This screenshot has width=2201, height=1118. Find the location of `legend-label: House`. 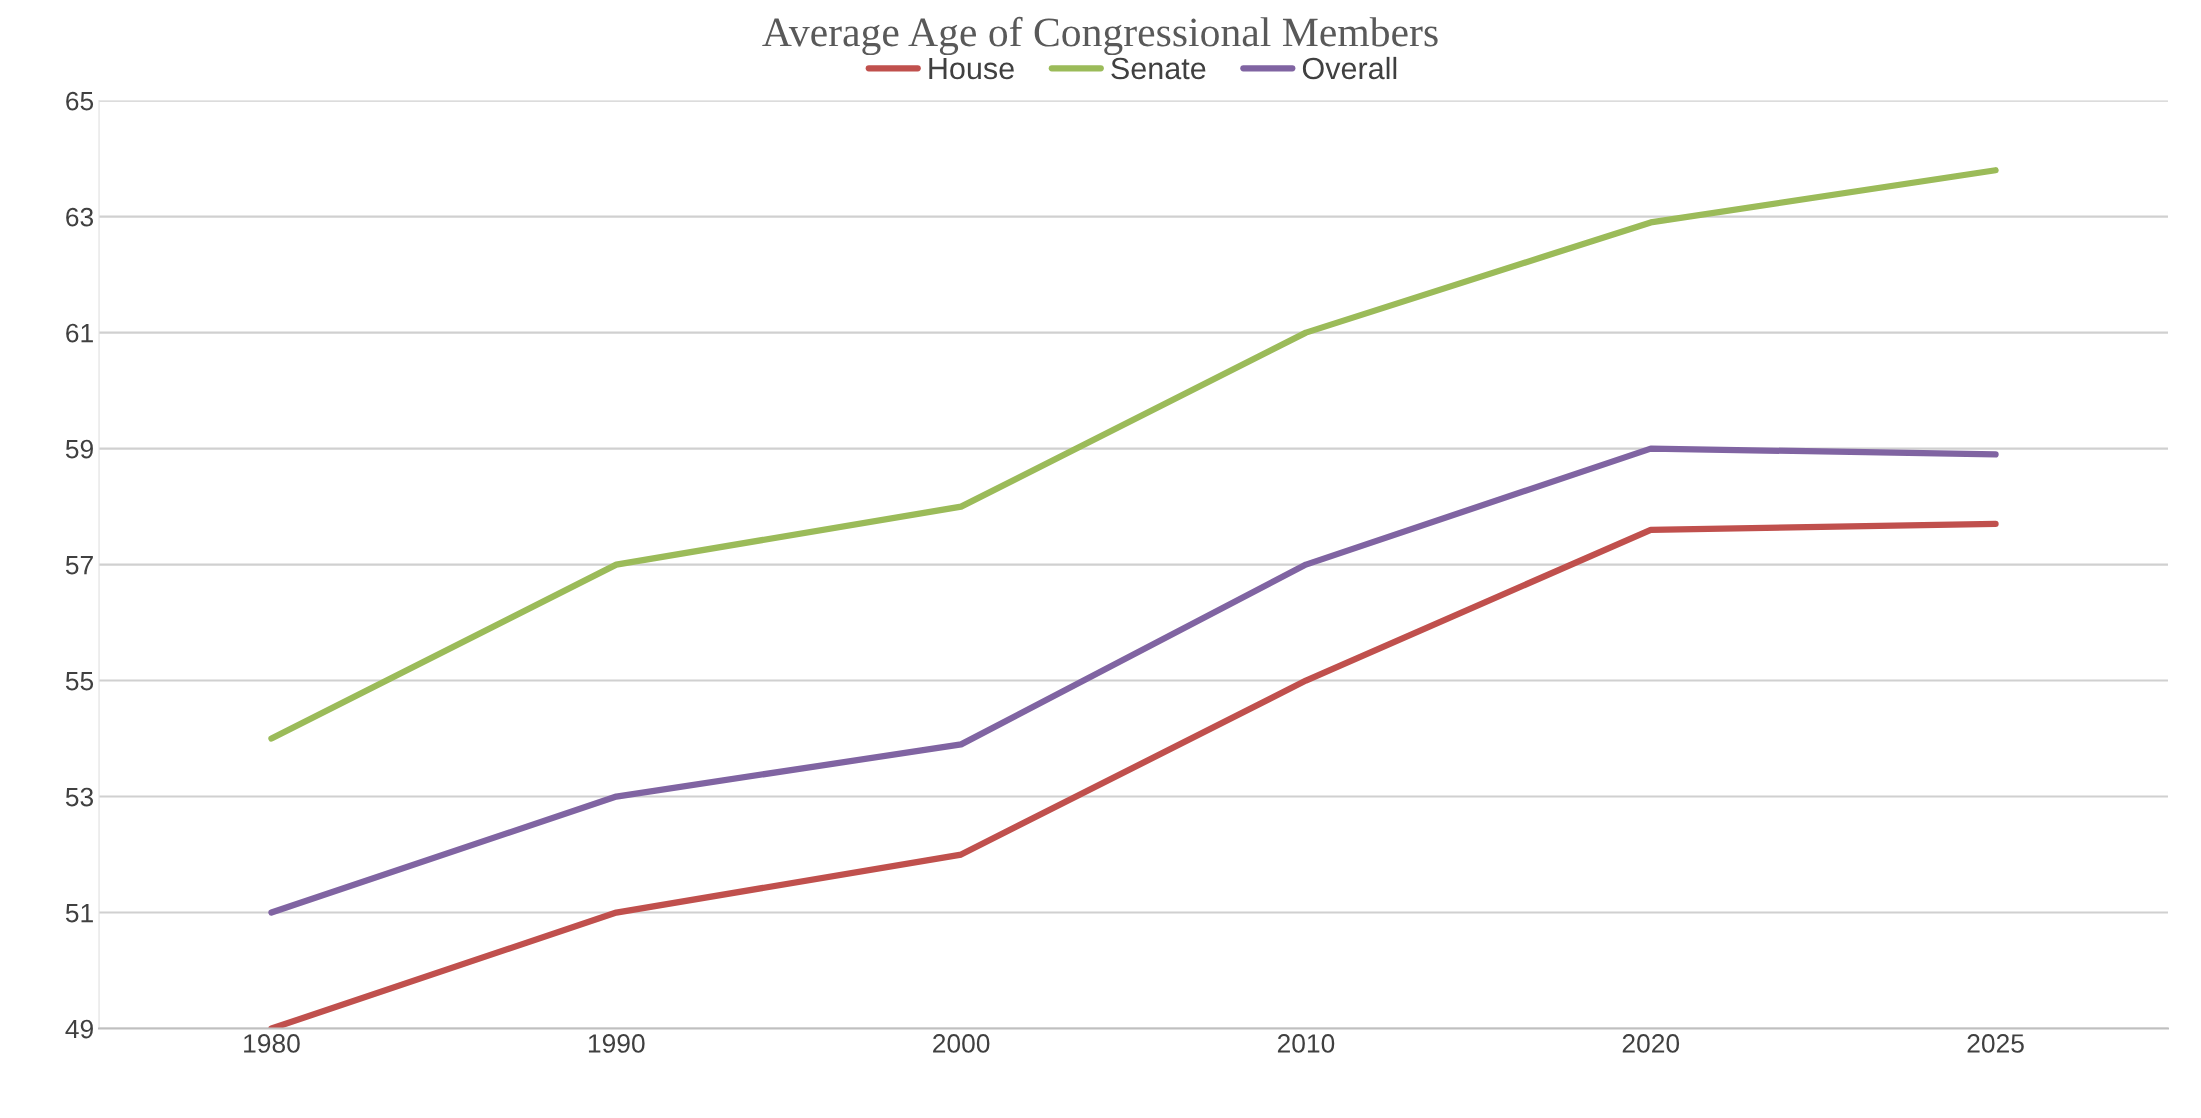

legend-label: House is located at coordinates (971, 68).